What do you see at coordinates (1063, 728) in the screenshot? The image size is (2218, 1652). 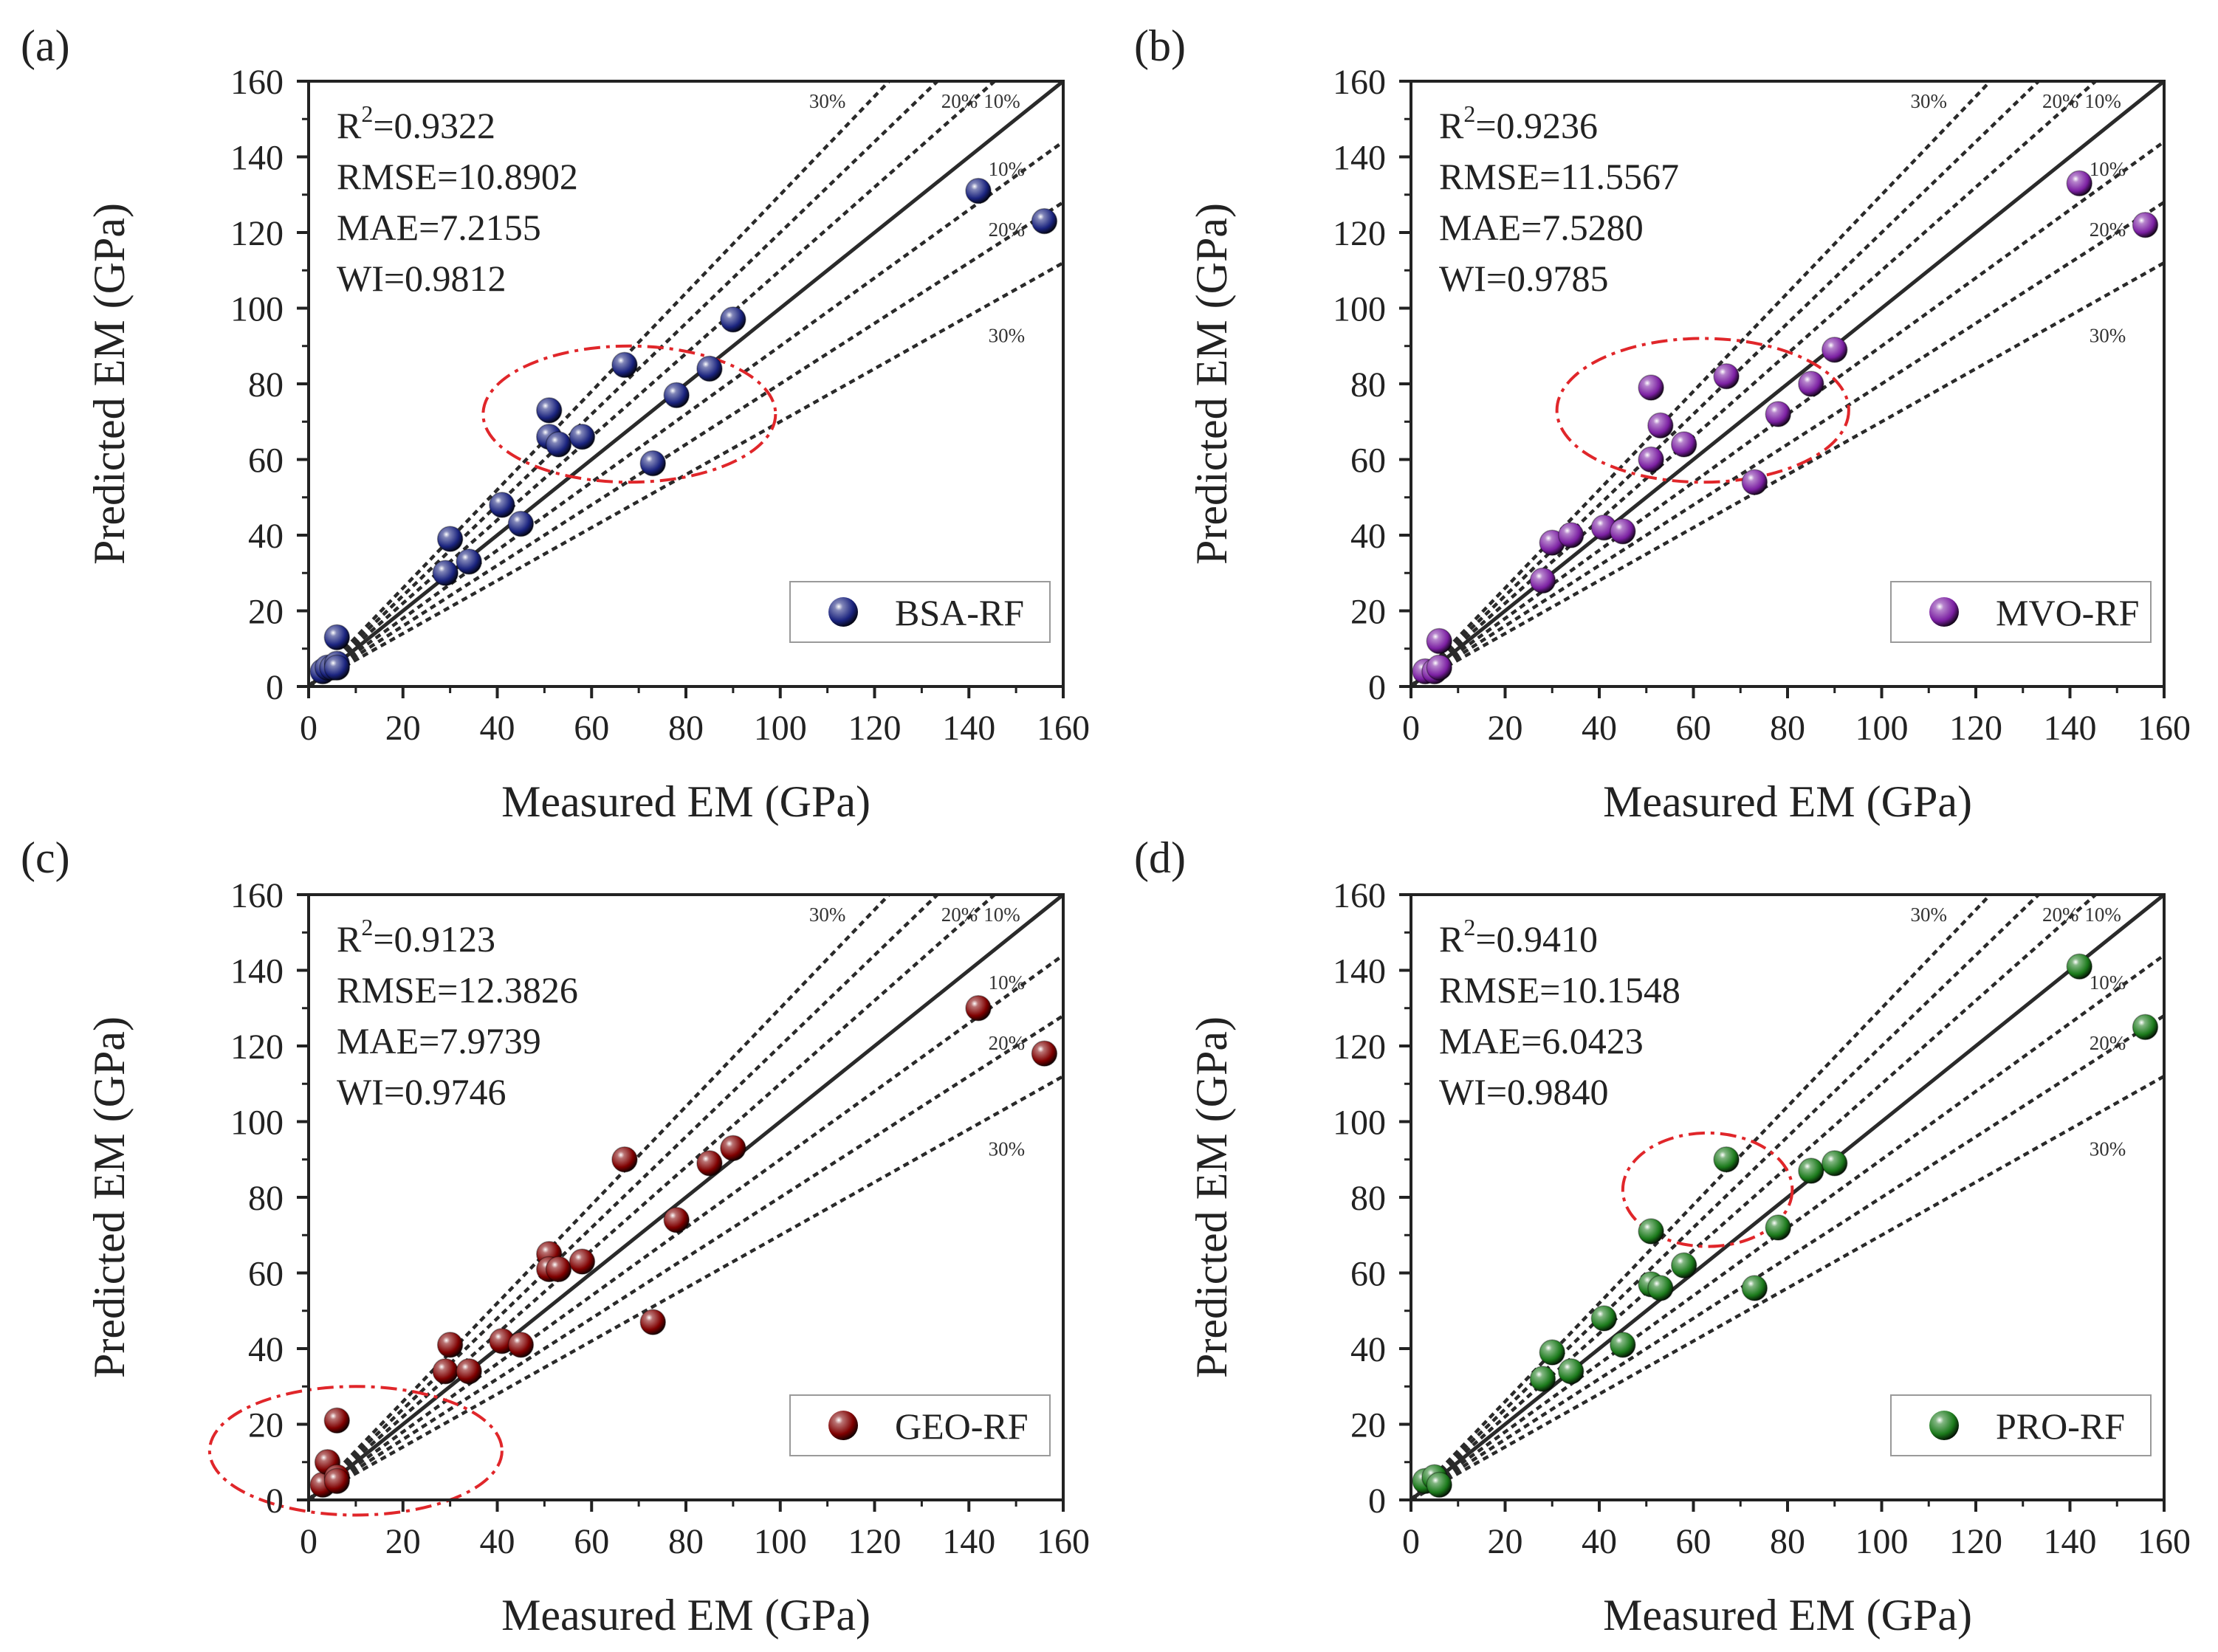 I see `x-tick-label: 160` at bounding box center [1063, 728].